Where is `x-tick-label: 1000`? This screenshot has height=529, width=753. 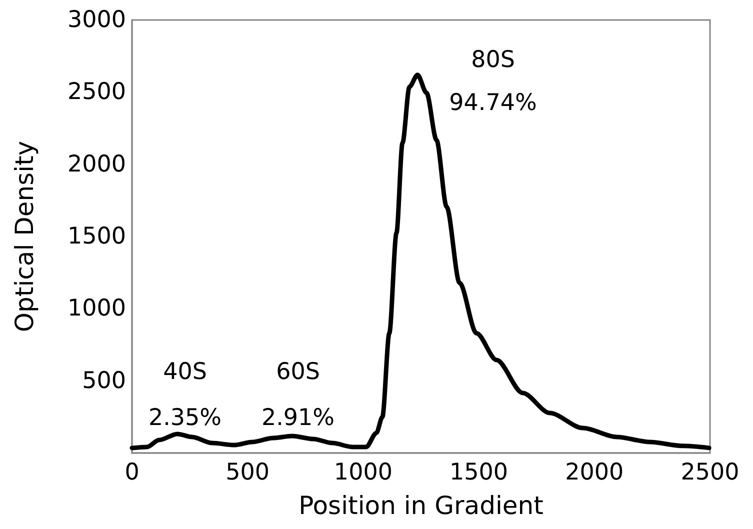 x-tick-label: 1000 is located at coordinates (363, 473).